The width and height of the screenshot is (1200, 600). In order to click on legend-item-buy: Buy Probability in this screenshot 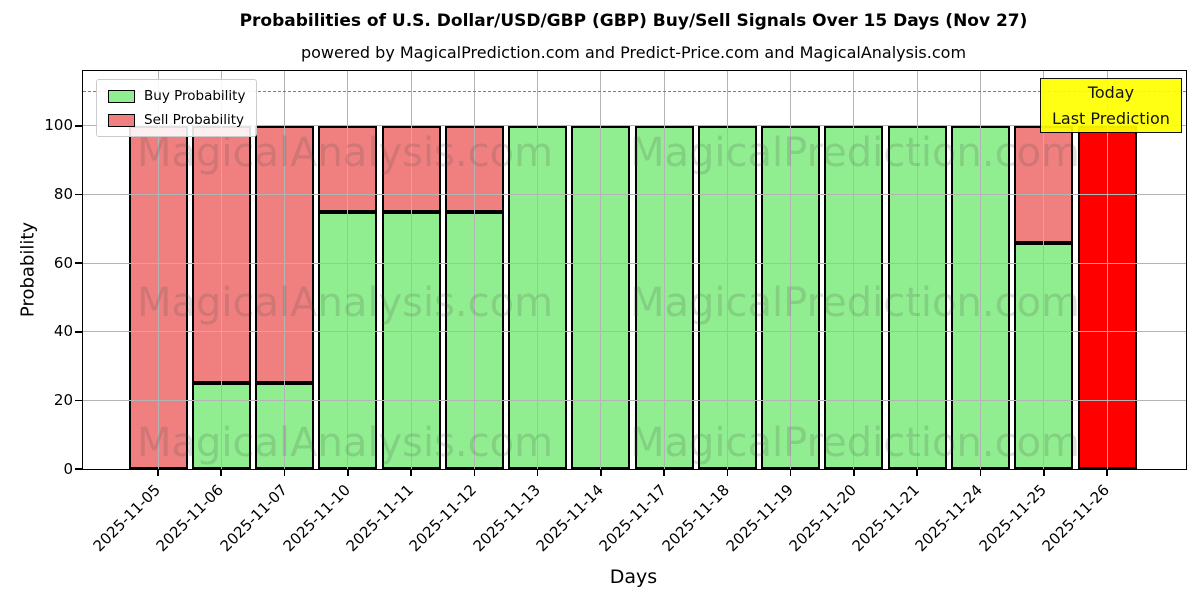, I will do `click(176, 96)`.